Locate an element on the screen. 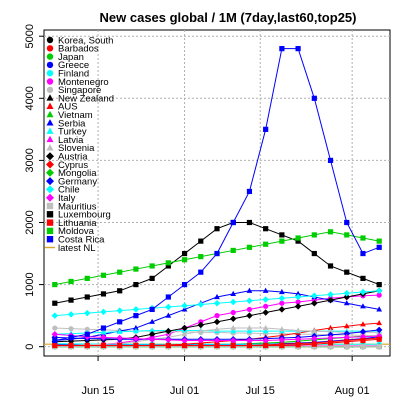  legend-label: Chile is located at coordinates (69, 190).